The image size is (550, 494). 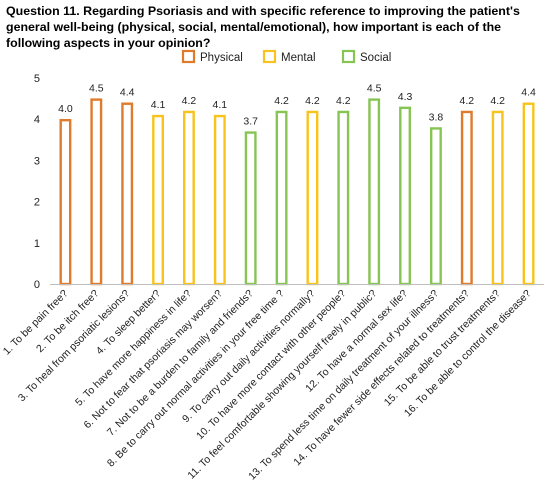 What do you see at coordinates (250, 122) in the screenshot?
I see `value-label: 3.7` at bounding box center [250, 122].